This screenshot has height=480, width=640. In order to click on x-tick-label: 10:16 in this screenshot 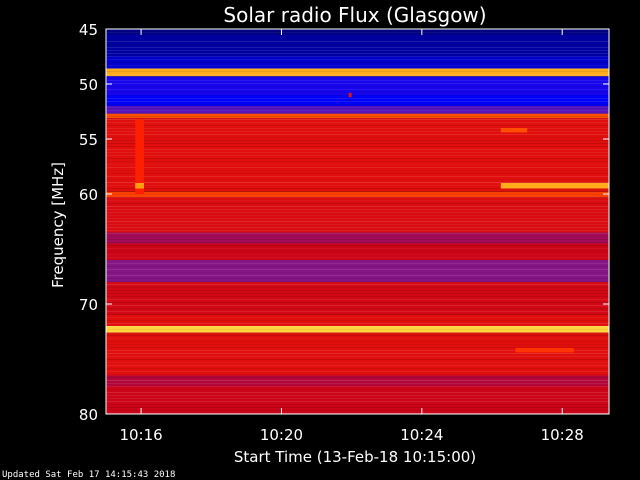, I will do `click(140, 435)`.